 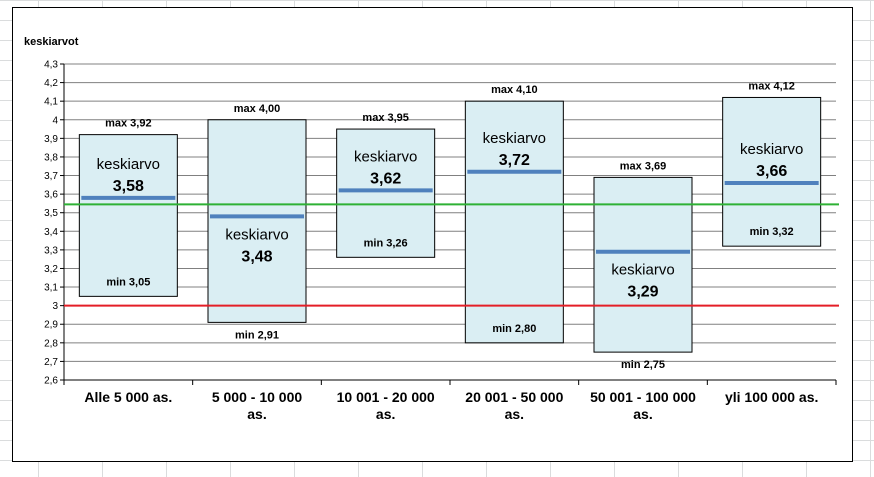 What do you see at coordinates (643, 397) in the screenshot?
I see `x-category-label: 50 001 - 100 000` at bounding box center [643, 397].